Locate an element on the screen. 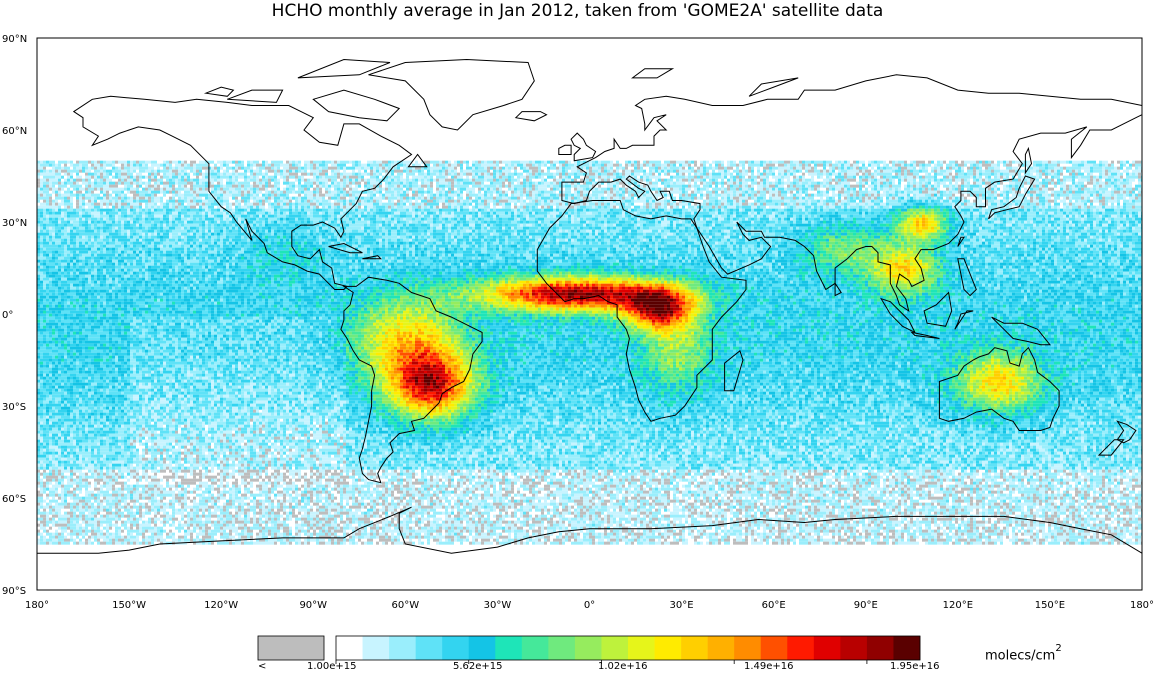 The image size is (1155, 673). units-text: molecs/cm is located at coordinates (1020, 655).